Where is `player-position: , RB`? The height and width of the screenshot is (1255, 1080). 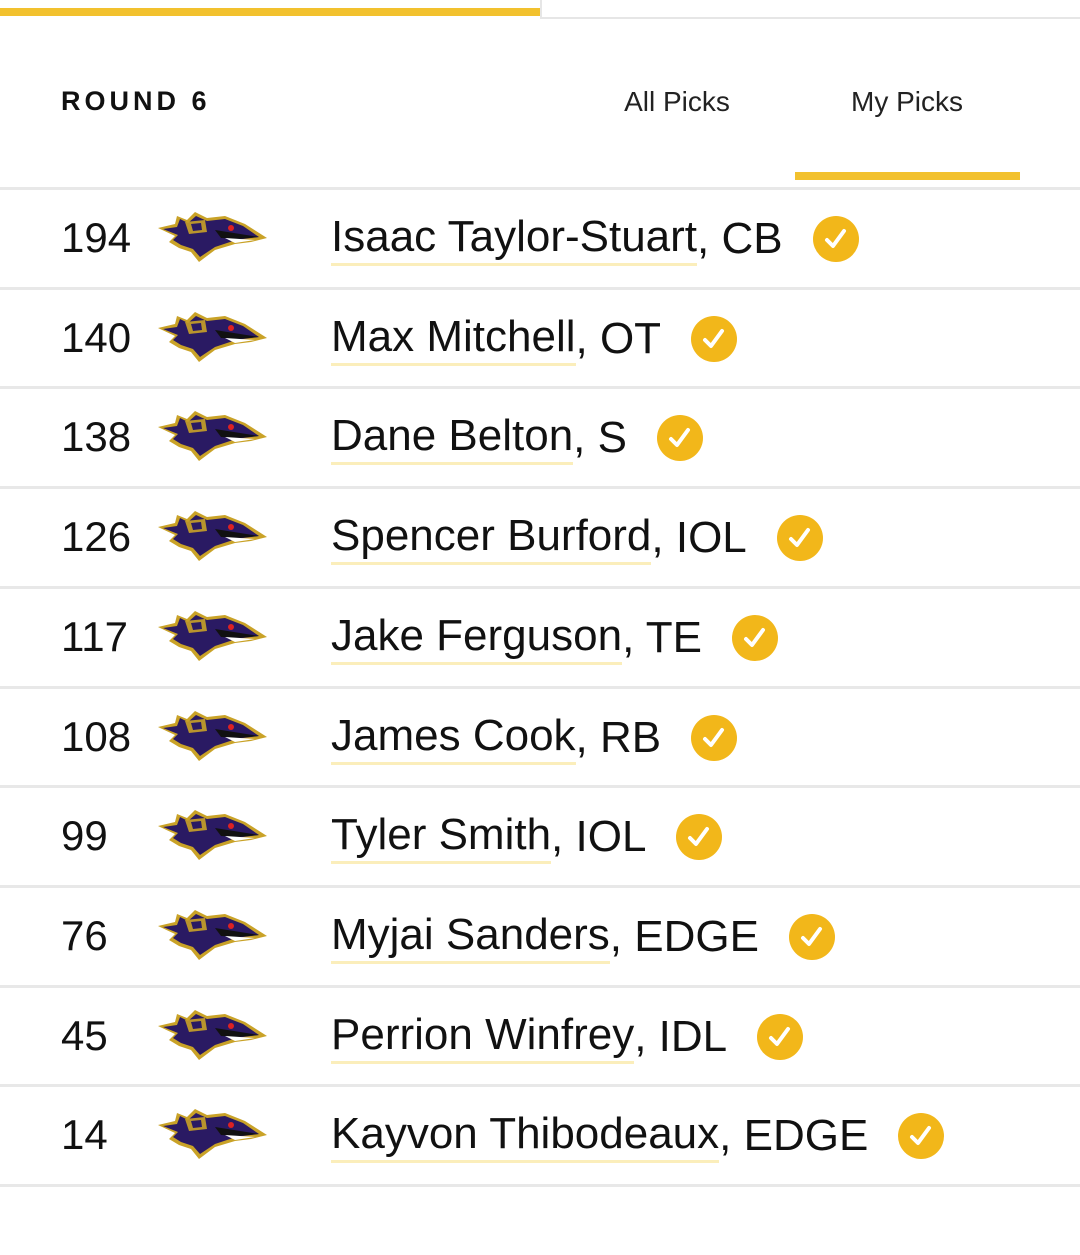
player-position: , RB is located at coordinates (618, 737).